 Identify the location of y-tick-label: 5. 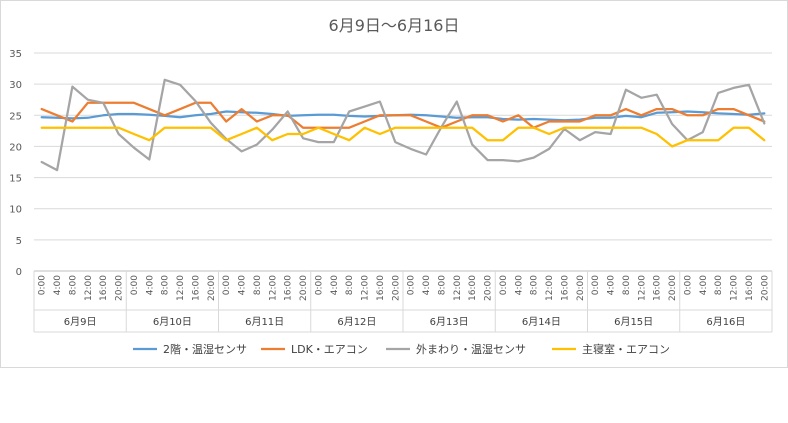
(19, 241).